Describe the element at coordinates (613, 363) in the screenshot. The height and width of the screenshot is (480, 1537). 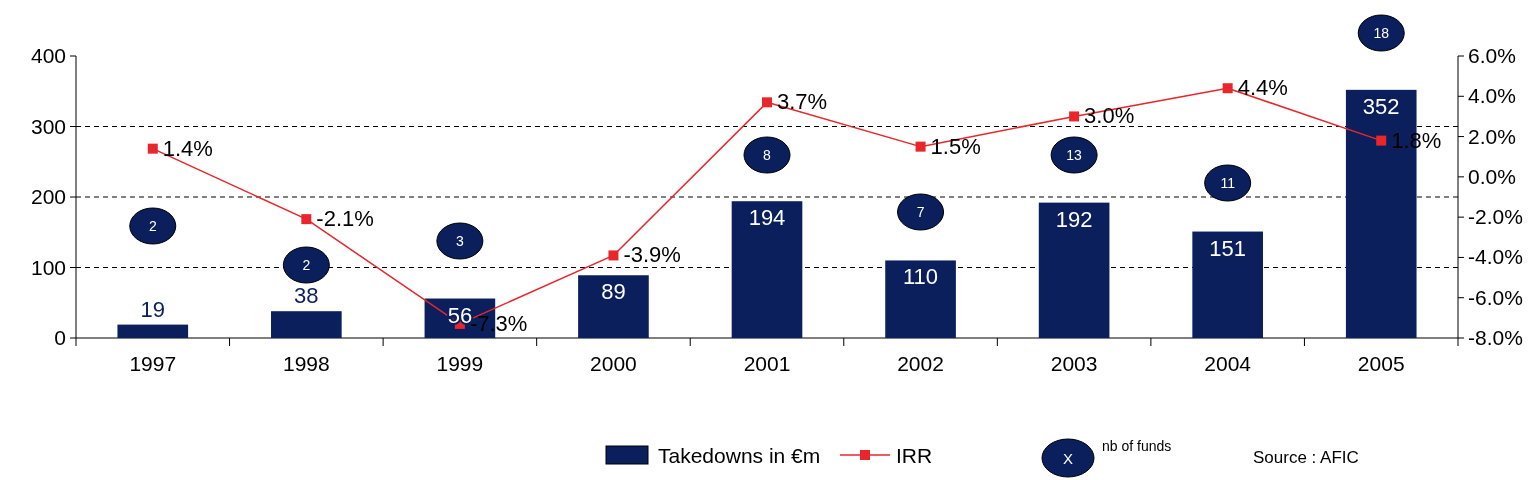
I see `x-tick-label: 2000` at that location.